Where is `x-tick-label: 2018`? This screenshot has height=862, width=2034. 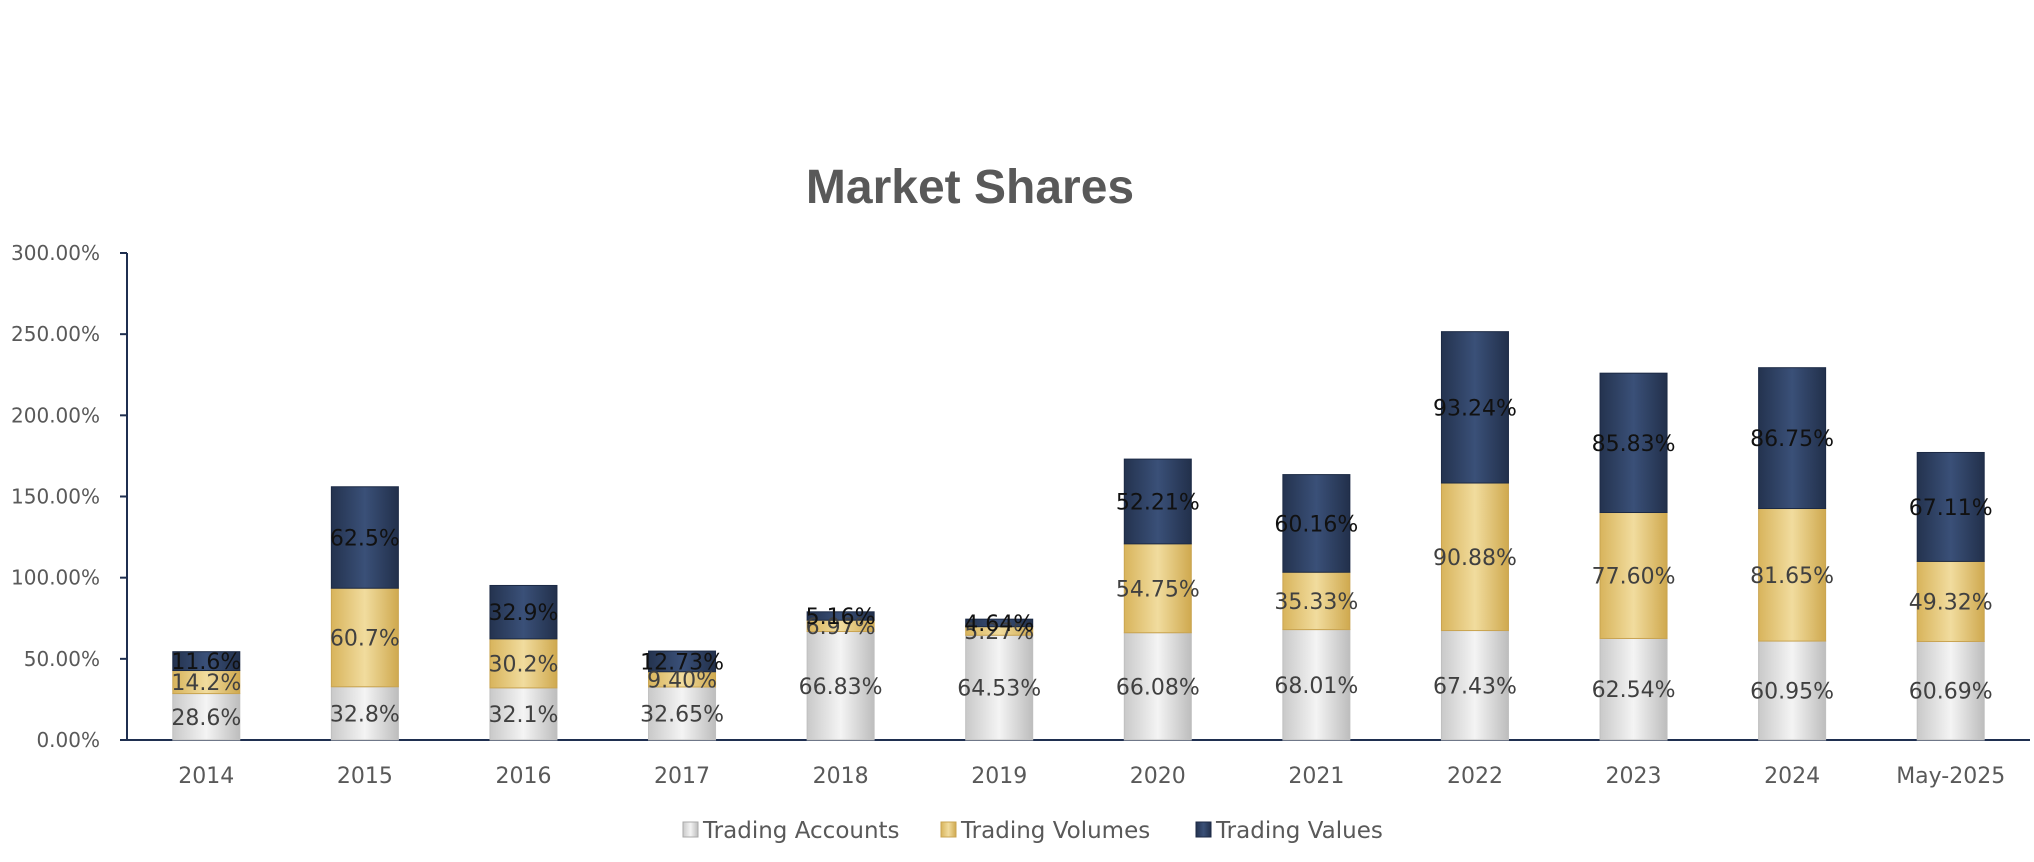 x-tick-label: 2018 is located at coordinates (841, 776).